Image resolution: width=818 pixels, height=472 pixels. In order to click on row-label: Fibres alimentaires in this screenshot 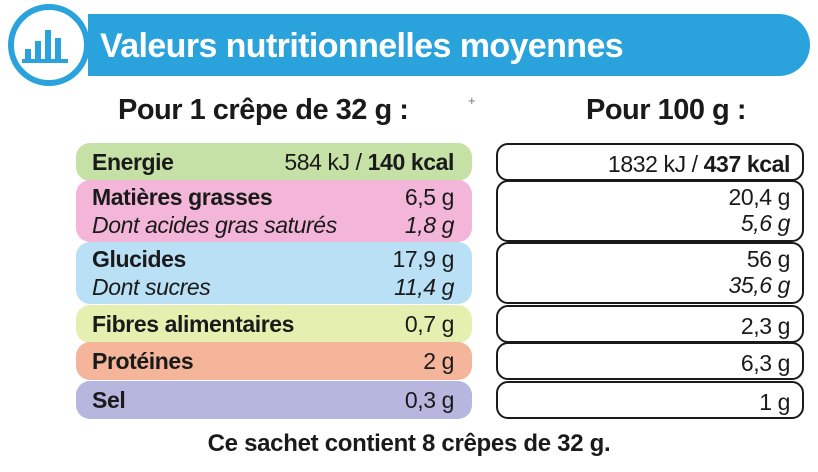, I will do `click(193, 324)`.